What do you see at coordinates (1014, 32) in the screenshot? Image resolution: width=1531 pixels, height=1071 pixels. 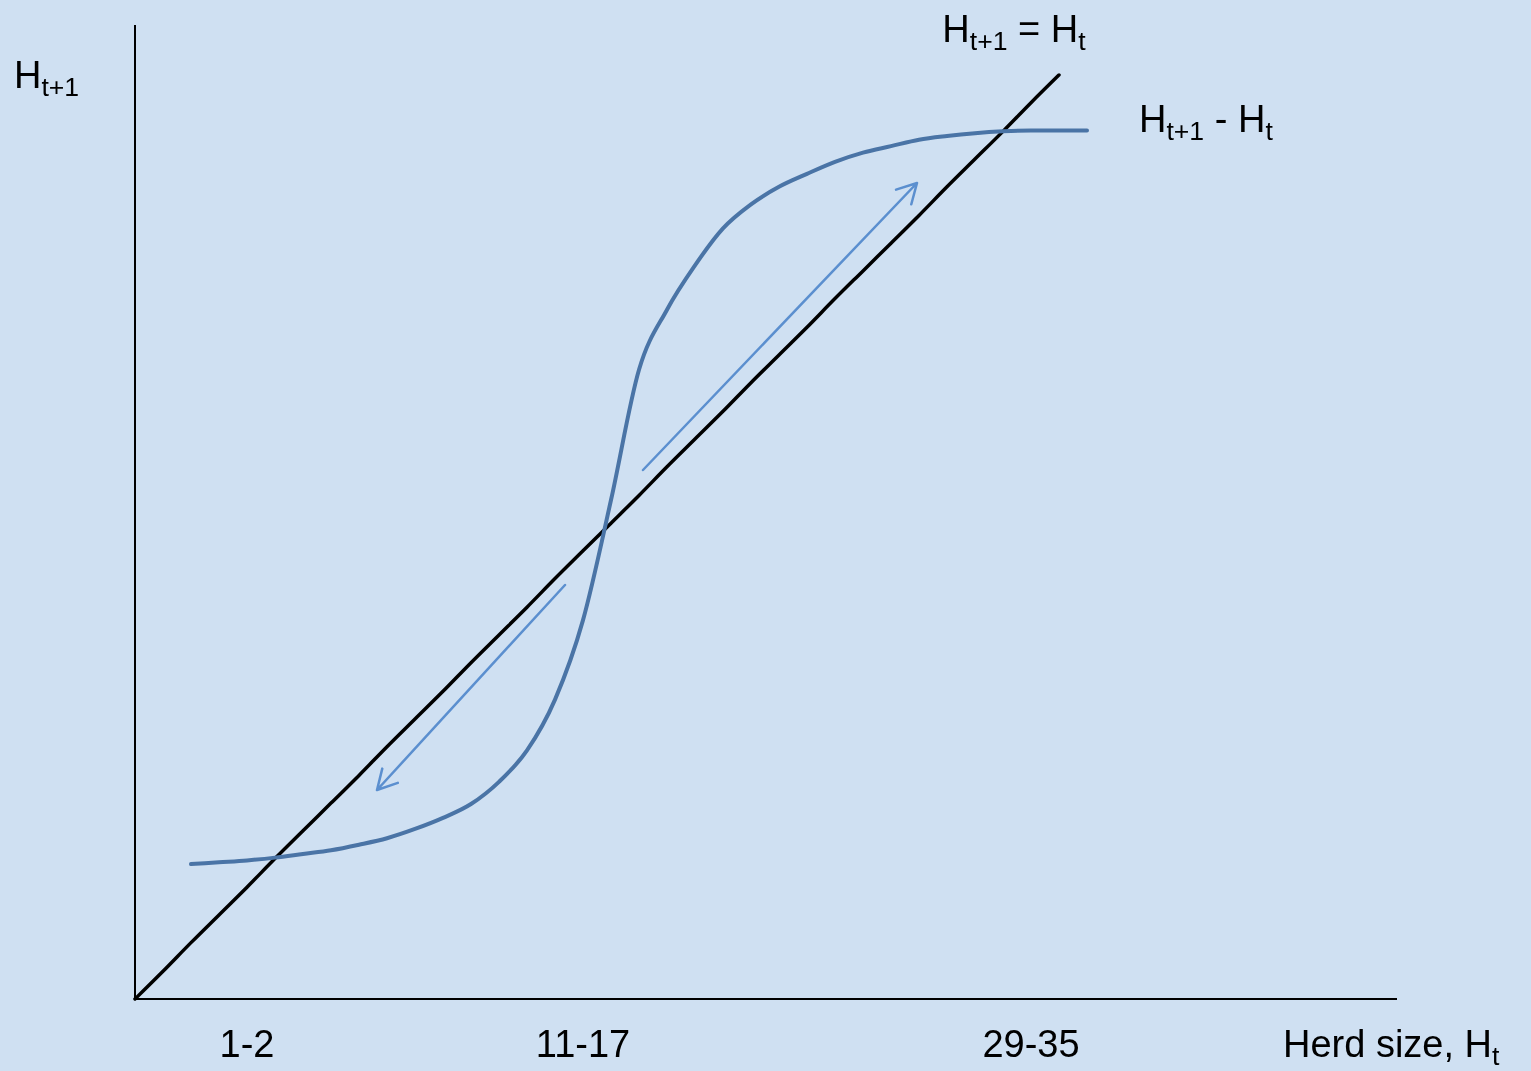 I see `series-label: H$_{t+1}$ = H$_{t}$` at bounding box center [1014, 32].